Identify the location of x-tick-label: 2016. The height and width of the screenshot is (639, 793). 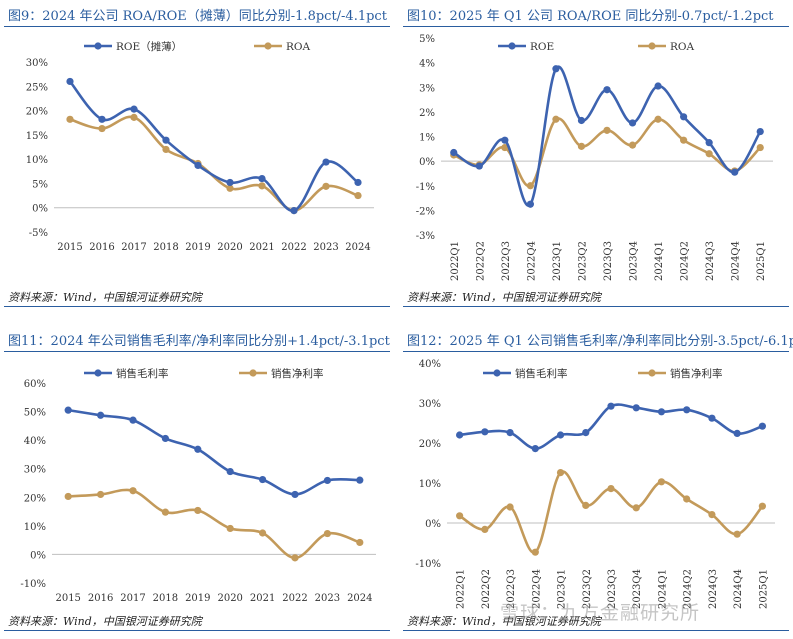
(100, 598).